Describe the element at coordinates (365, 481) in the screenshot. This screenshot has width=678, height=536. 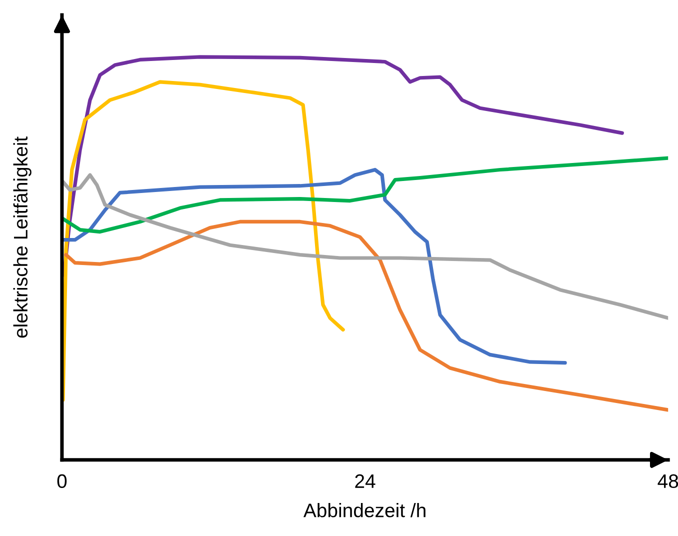
I see `x-tick-label: 24` at that location.